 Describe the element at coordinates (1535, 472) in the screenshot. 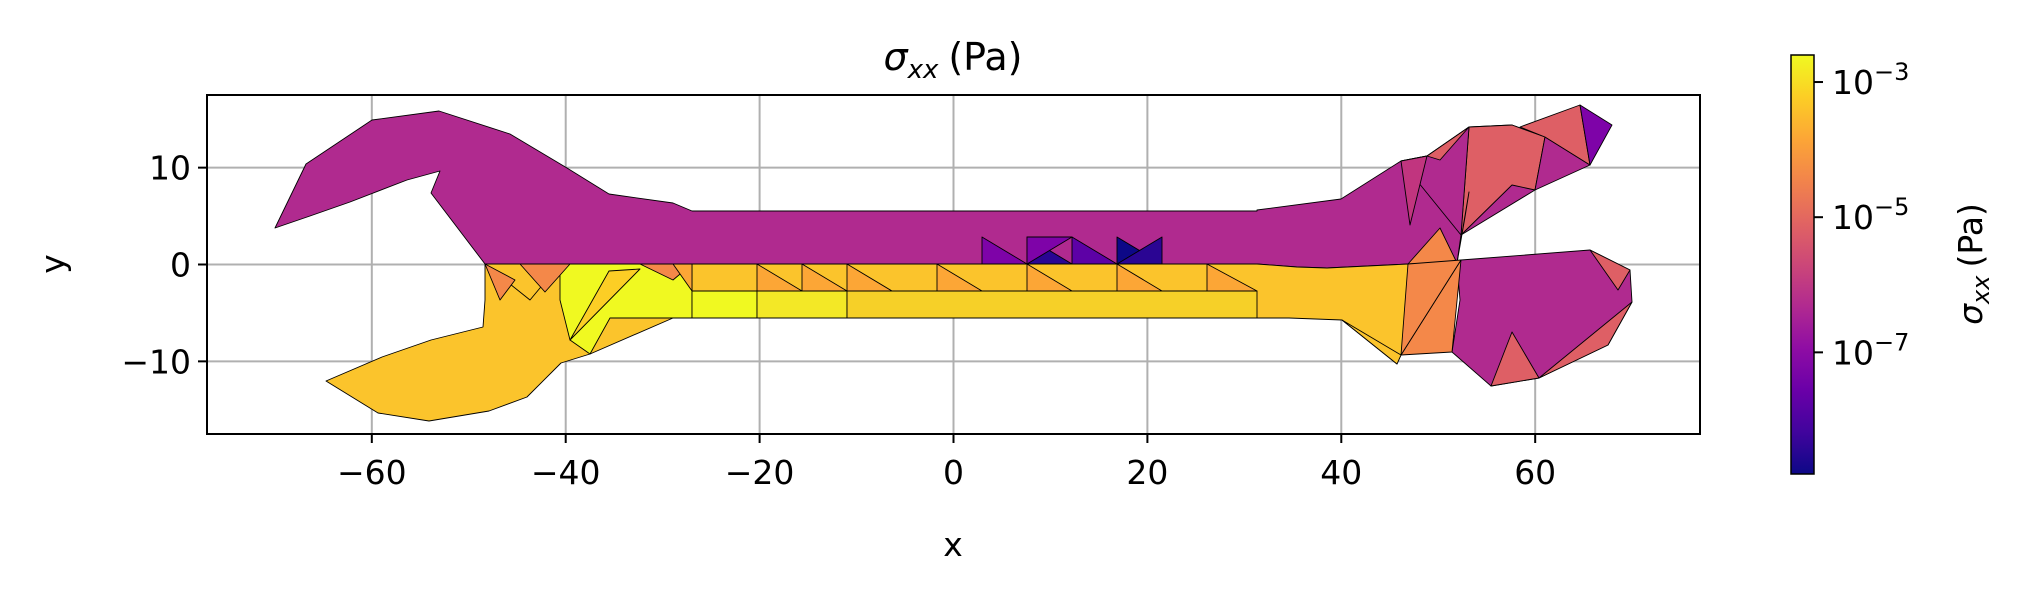

I see `x-tick-label: 60` at that location.